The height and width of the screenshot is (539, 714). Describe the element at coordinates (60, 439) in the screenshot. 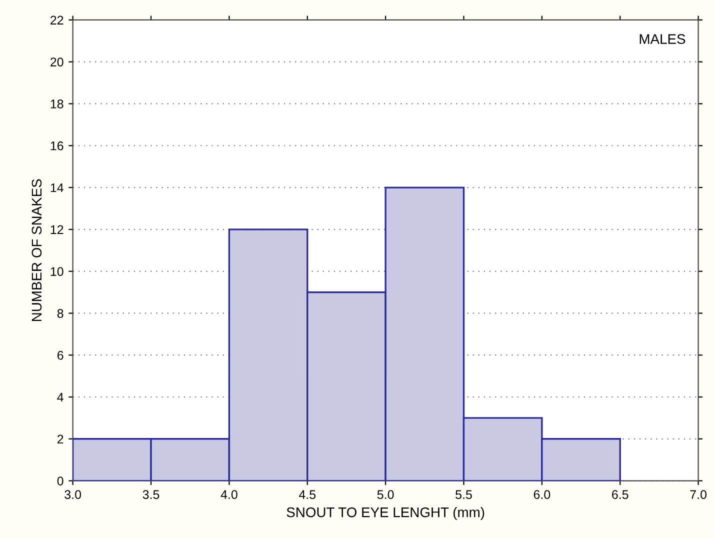

I see `y-tick-label: 2` at that location.